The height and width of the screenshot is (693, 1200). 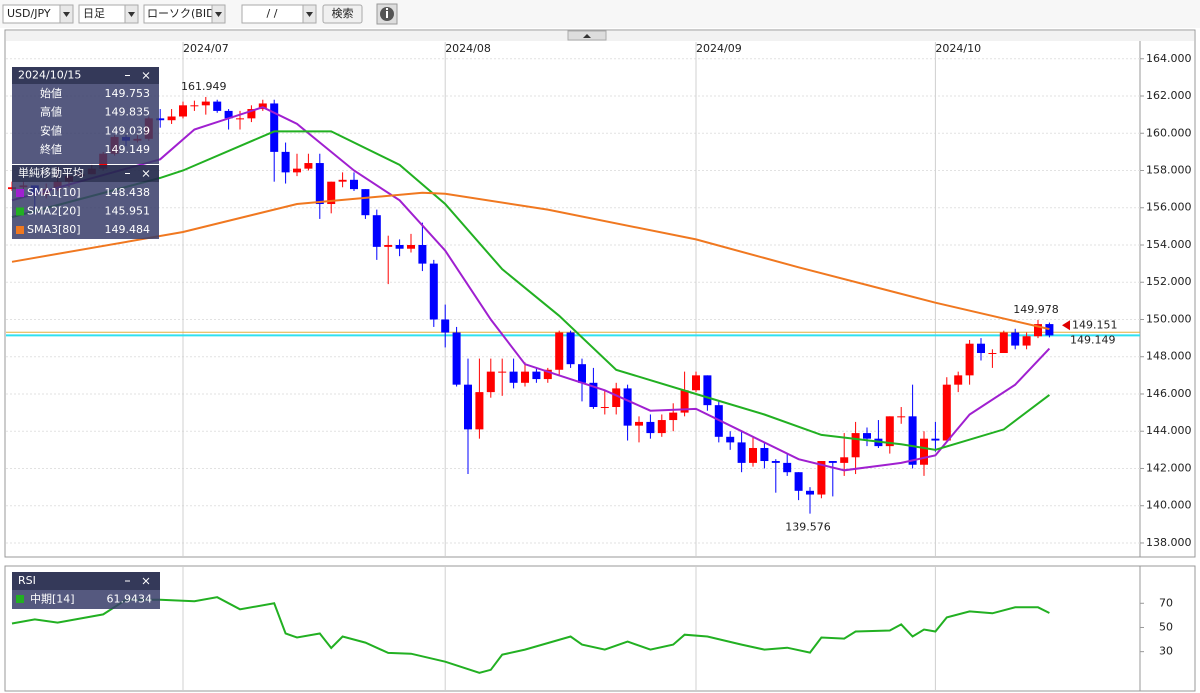 What do you see at coordinates (49, 75) in the screenshot?
I see `panel-date: 2024/10/15` at bounding box center [49, 75].